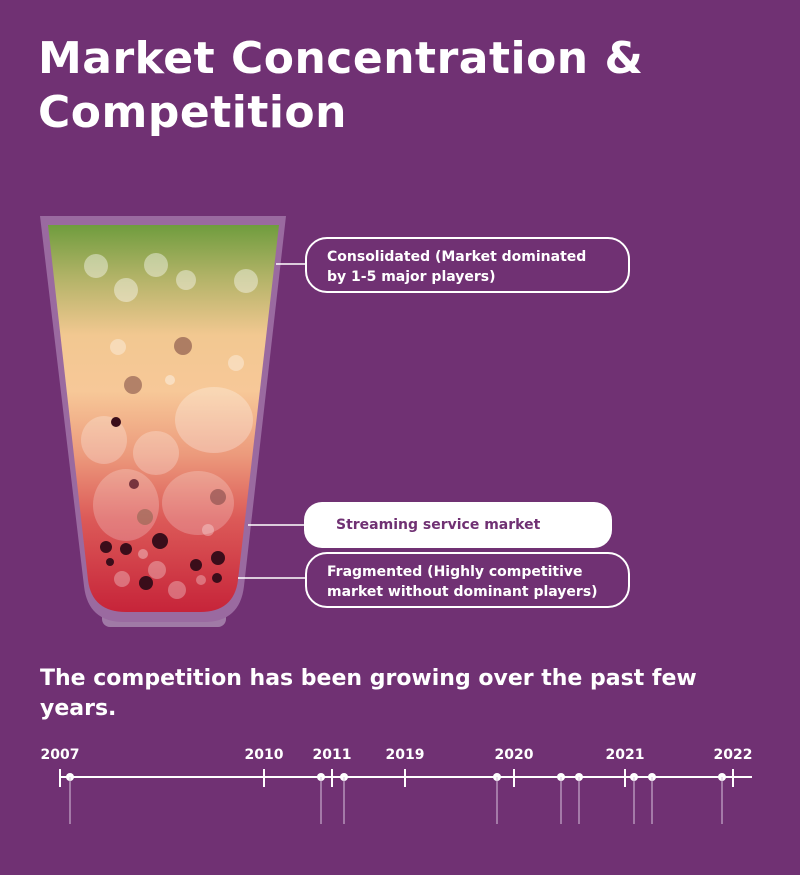  Describe the element at coordinates (60, 755) in the screenshot. I see `year-label-2007: 2007` at that location.